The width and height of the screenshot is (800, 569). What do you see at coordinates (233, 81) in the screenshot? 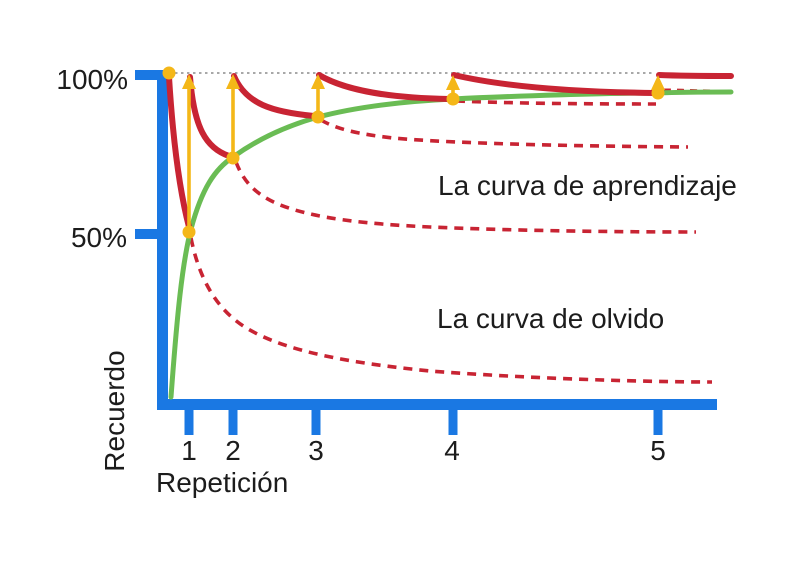
I see `review-arrow-2-head` at bounding box center [233, 81].